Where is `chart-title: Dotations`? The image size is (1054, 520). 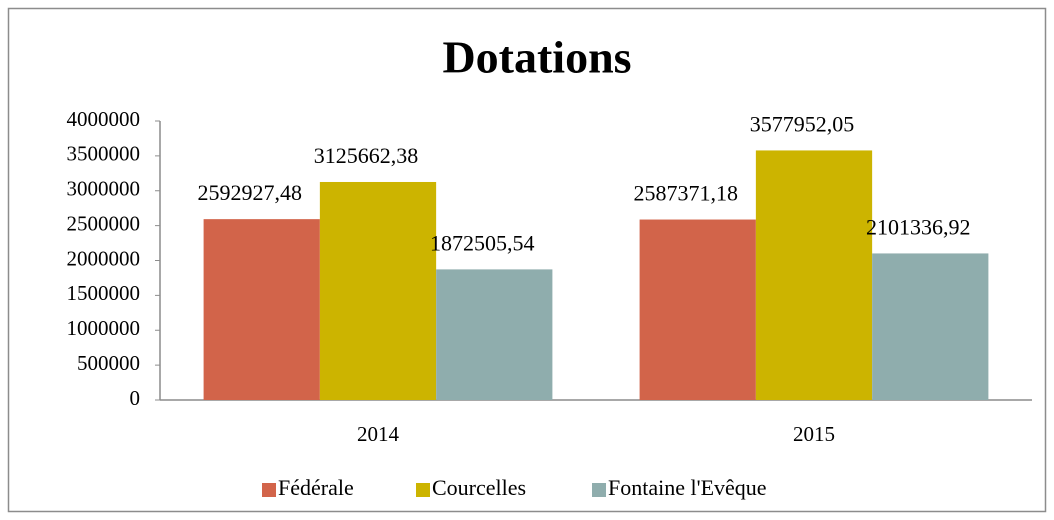 chart-title: Dotations is located at coordinates (536, 57).